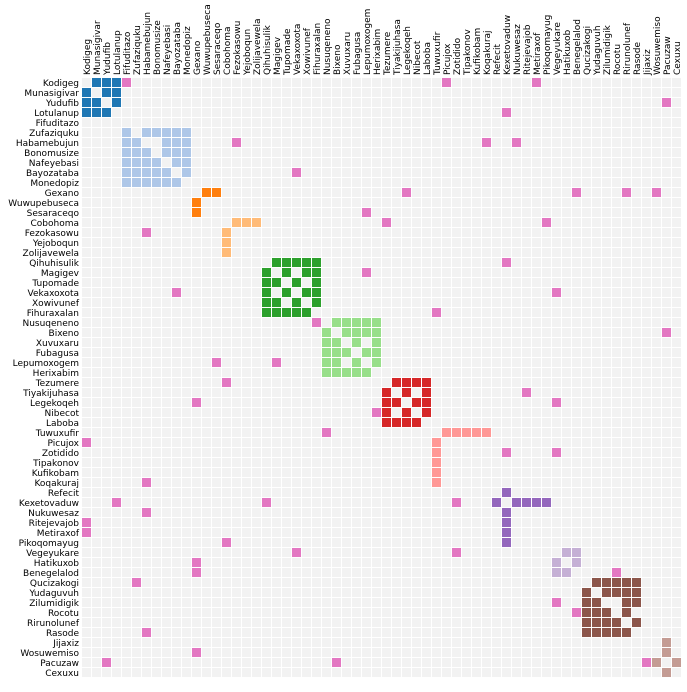 This screenshot has width=687, height=692. What do you see at coordinates (54, 224) in the screenshot?
I see `row-label: Cobohoma` at bounding box center [54, 224].